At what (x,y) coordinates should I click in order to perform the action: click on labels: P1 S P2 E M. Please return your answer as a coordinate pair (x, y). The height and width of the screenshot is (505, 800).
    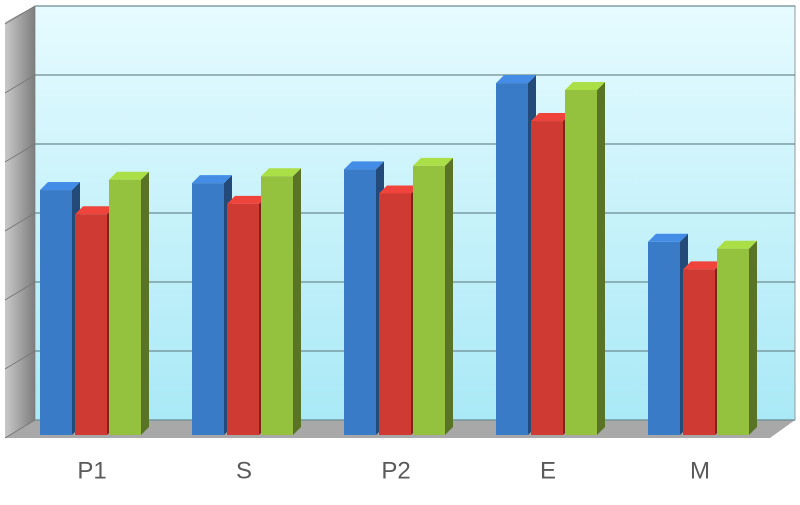
    Looking at the image, I should click on (393, 470).